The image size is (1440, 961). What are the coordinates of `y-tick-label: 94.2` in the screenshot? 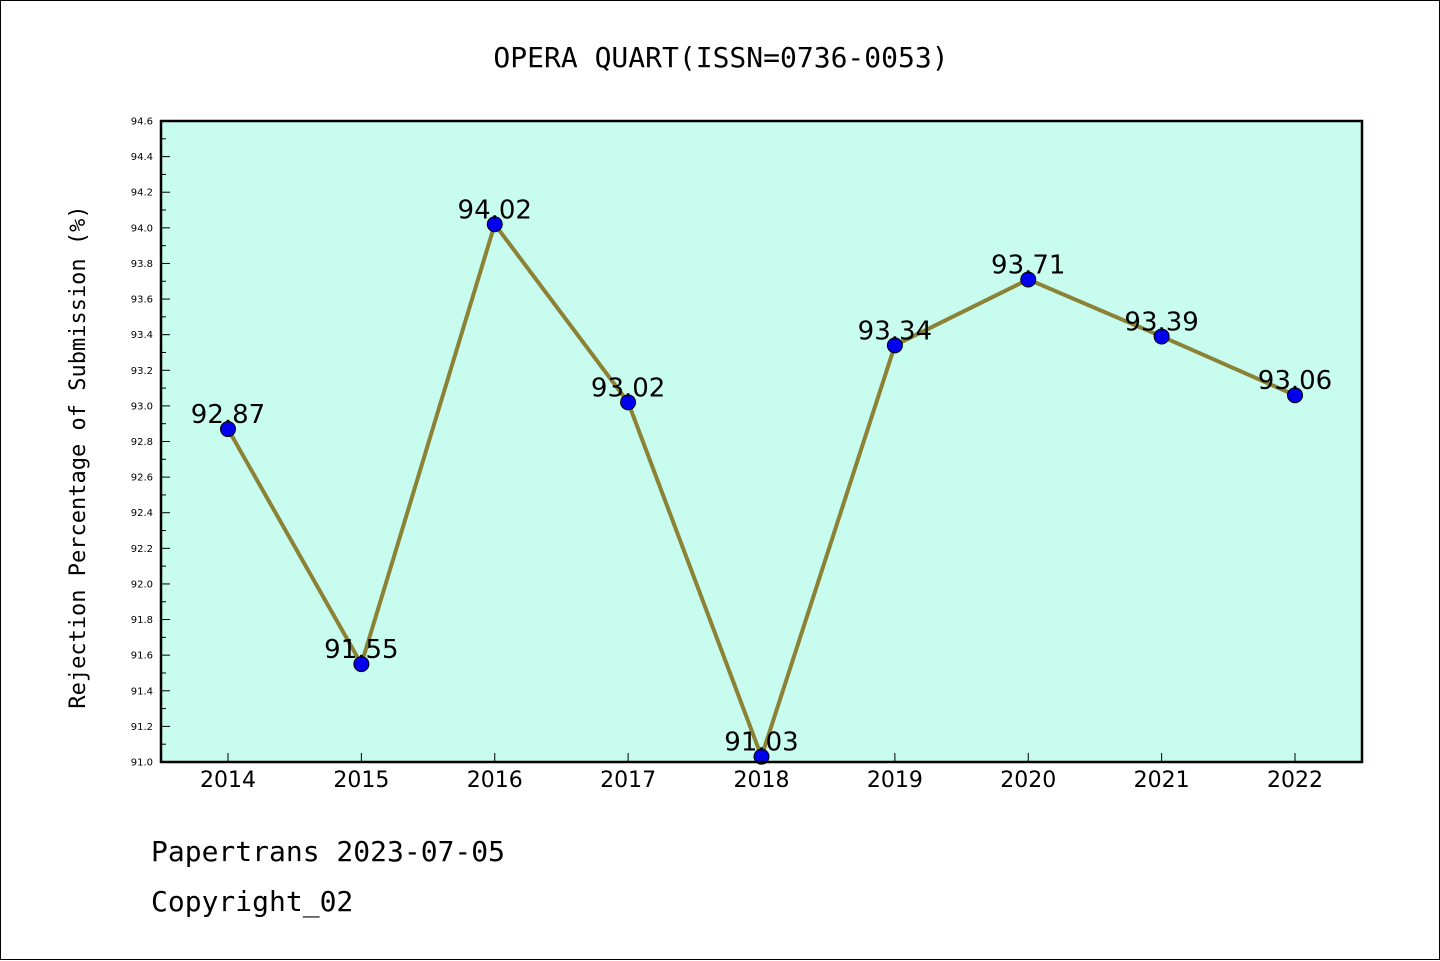 It's located at (142, 193).